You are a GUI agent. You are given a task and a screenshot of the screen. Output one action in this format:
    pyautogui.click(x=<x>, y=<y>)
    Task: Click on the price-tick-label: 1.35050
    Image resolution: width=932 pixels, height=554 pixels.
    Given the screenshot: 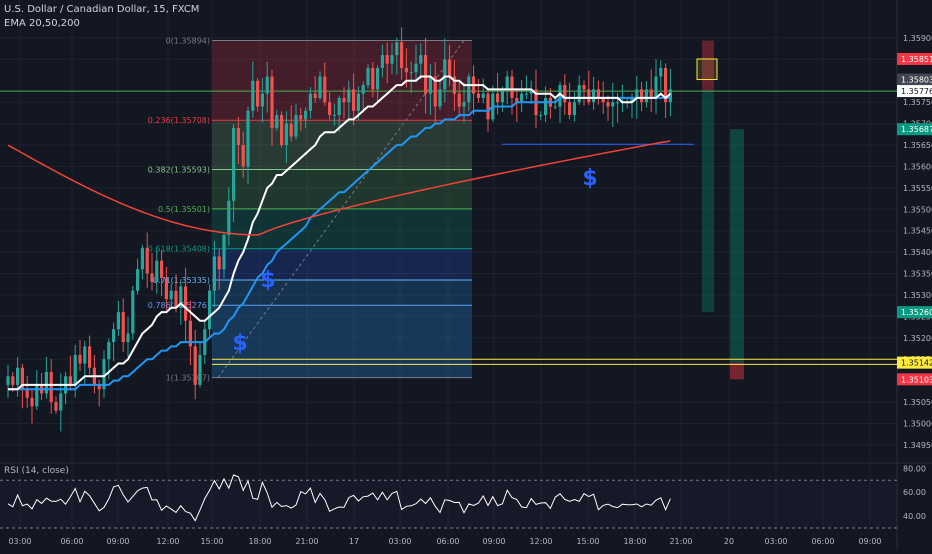 What is the action you would take?
    pyautogui.click(x=917, y=402)
    